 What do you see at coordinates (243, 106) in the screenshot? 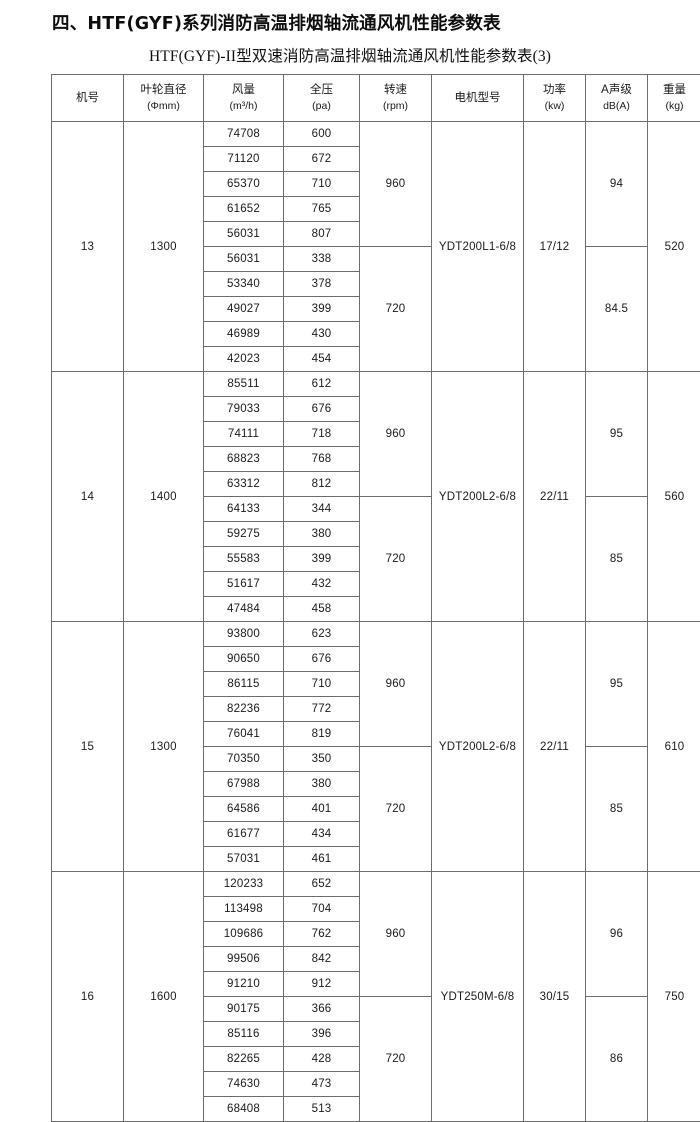
I see `column-header-unit: (m³/h)` at bounding box center [243, 106].